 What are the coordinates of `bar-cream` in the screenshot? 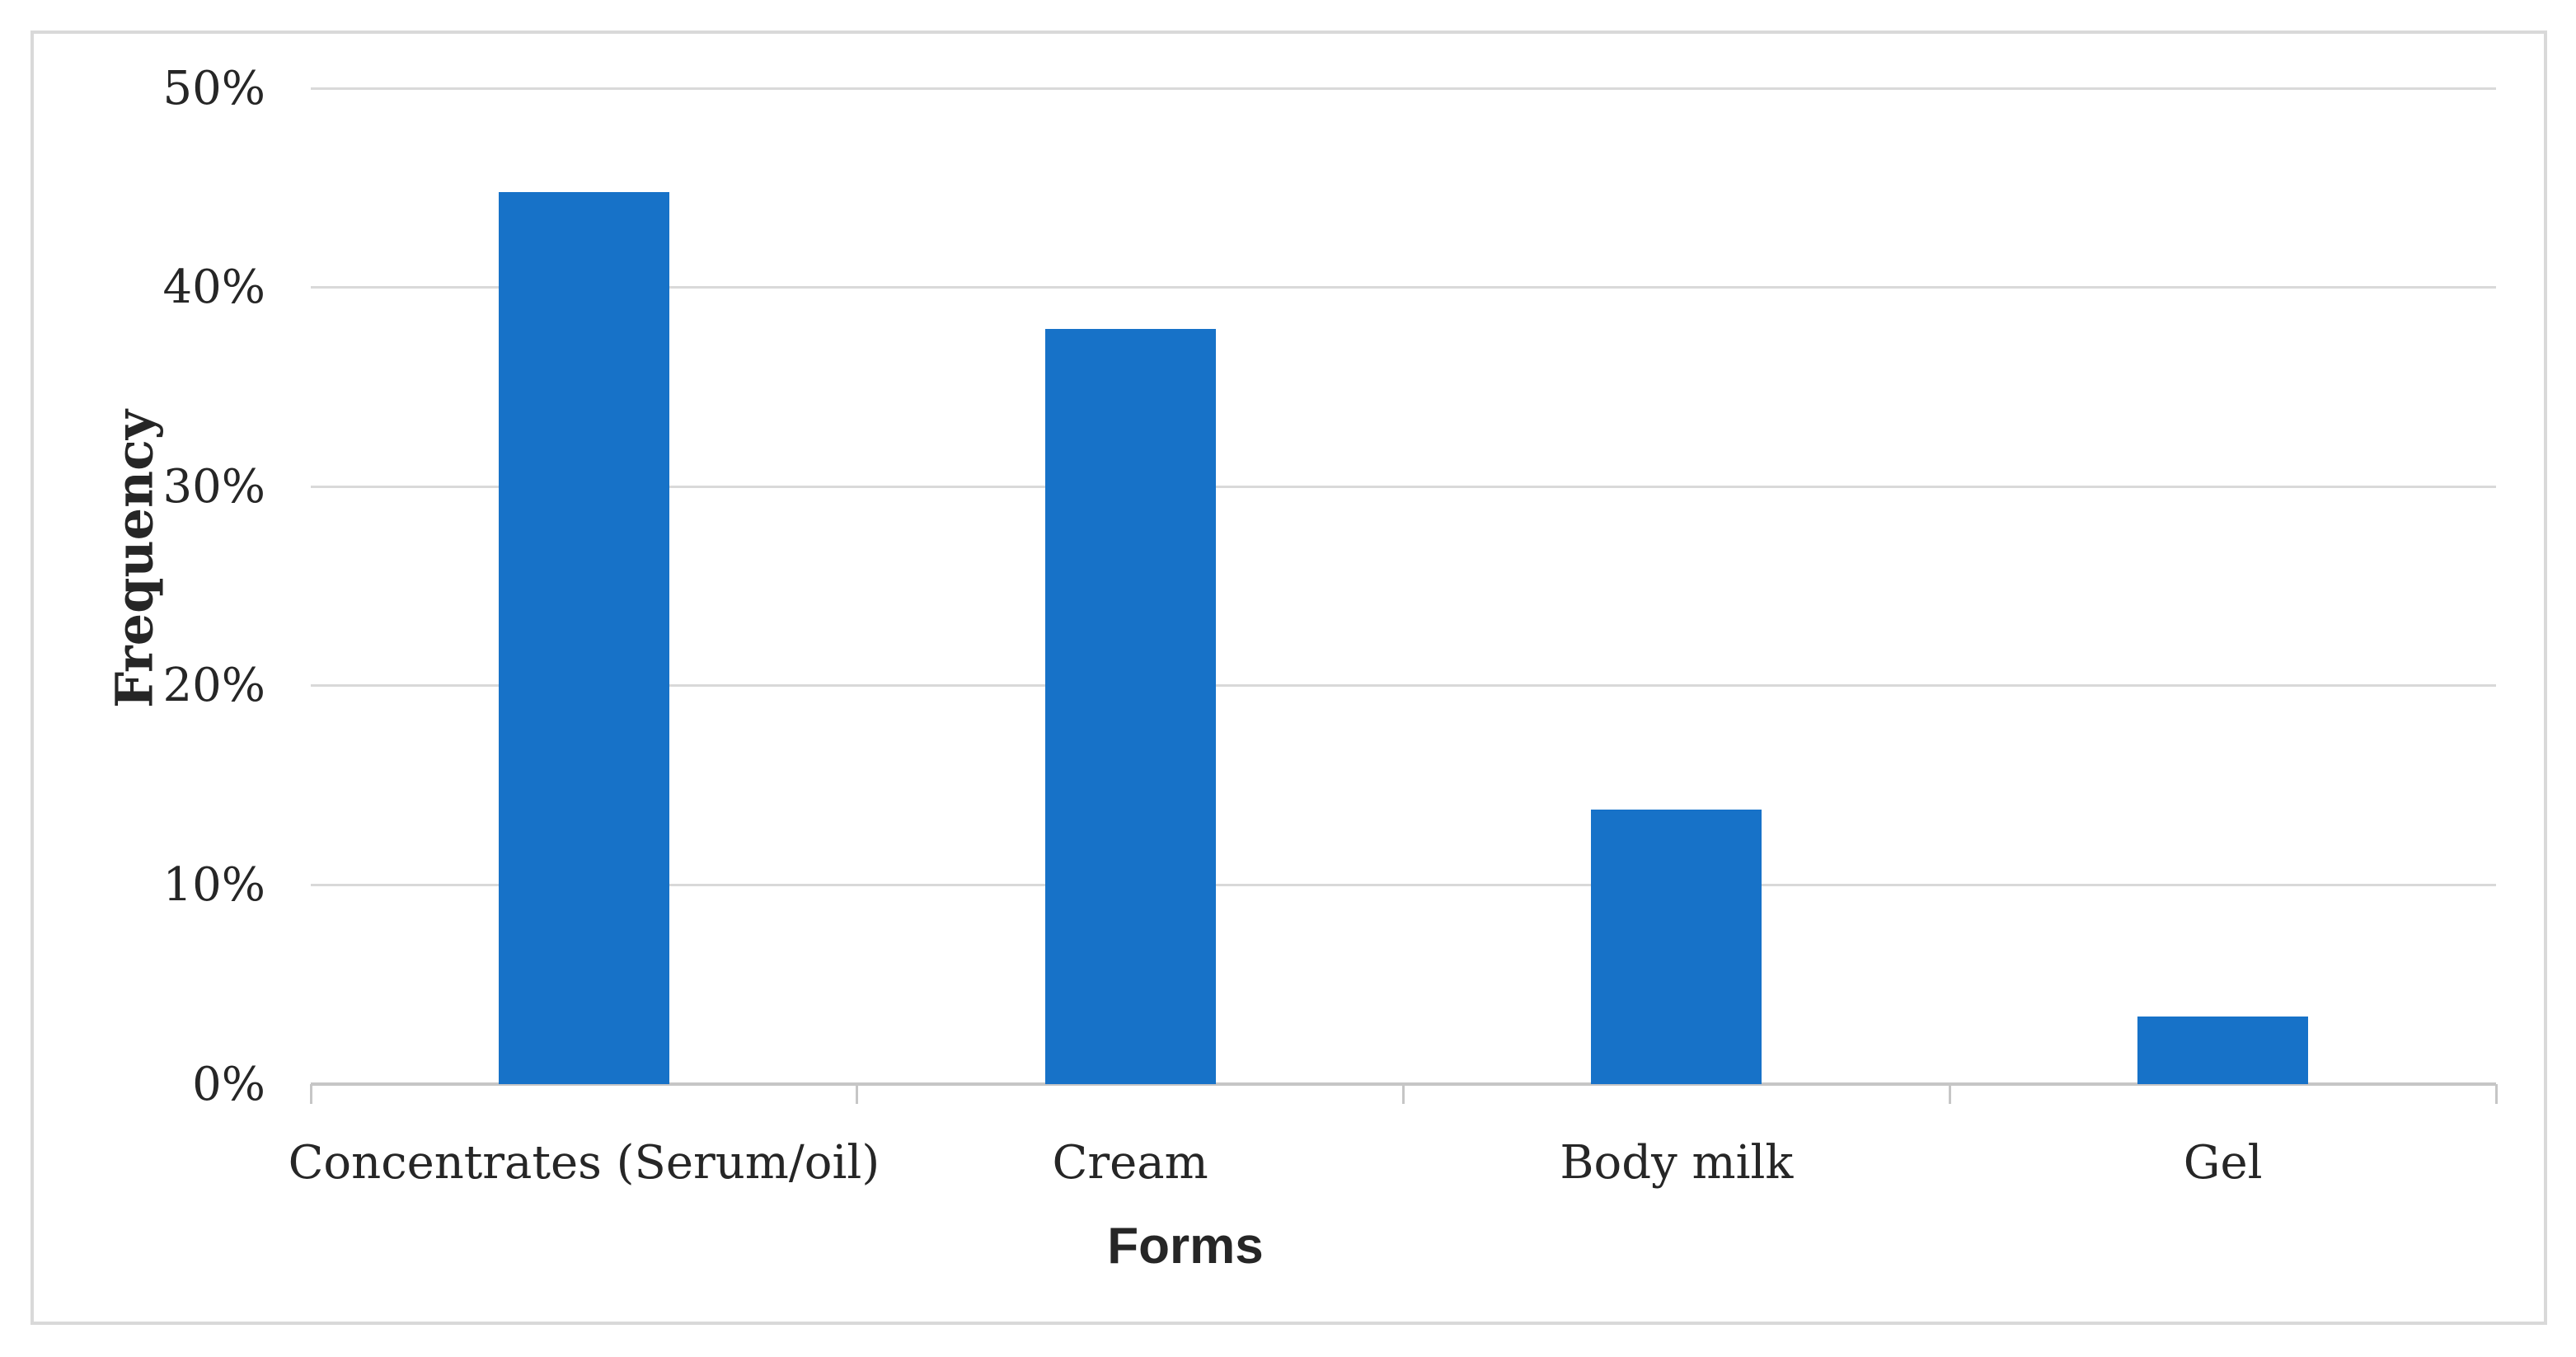 It's located at (1130, 706).